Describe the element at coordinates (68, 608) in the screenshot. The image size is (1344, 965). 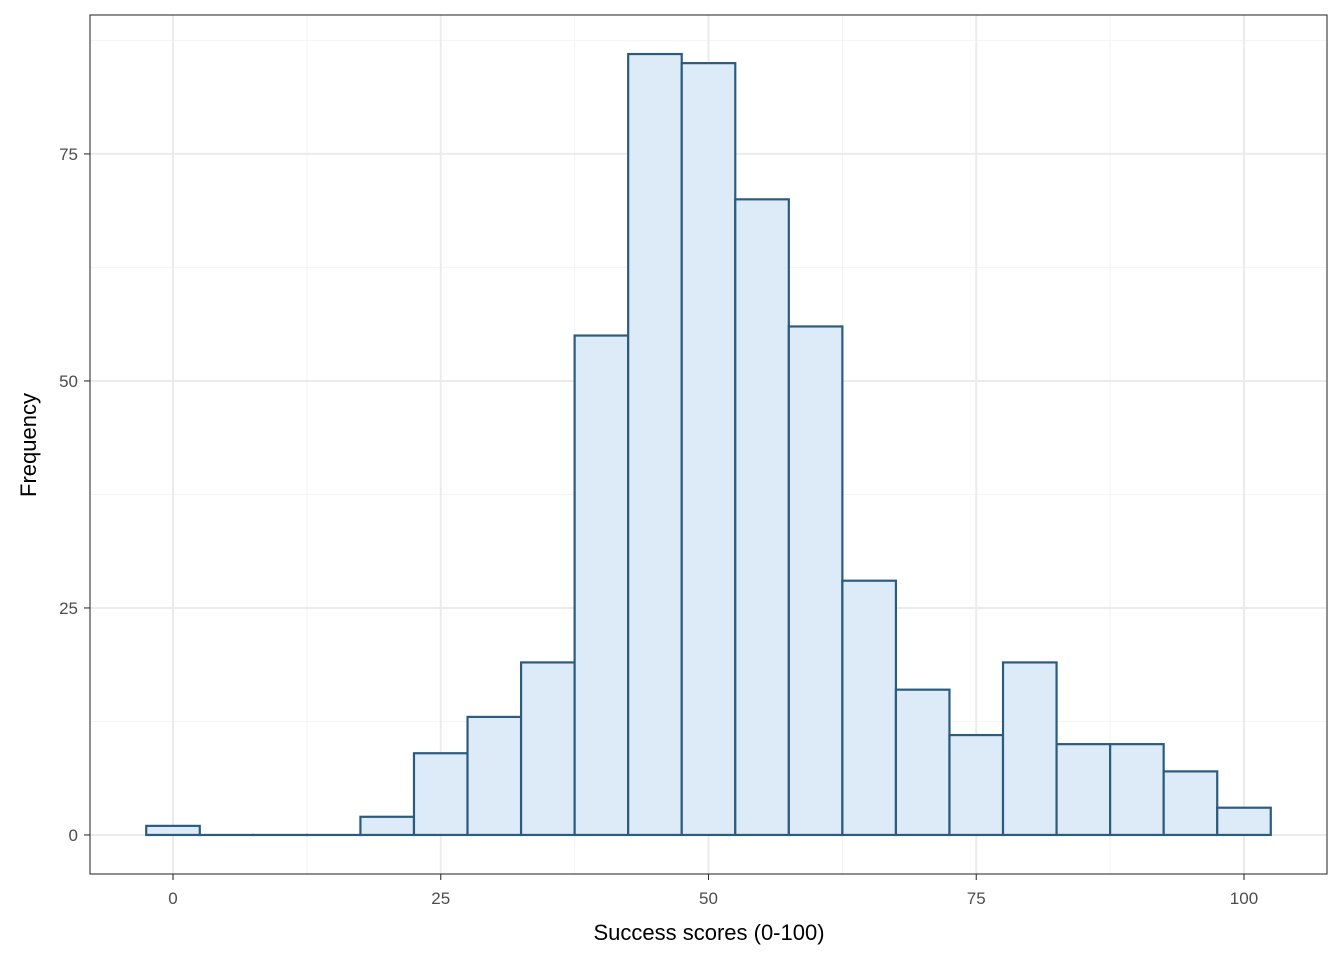
I see `y-tick-label: 25` at that location.